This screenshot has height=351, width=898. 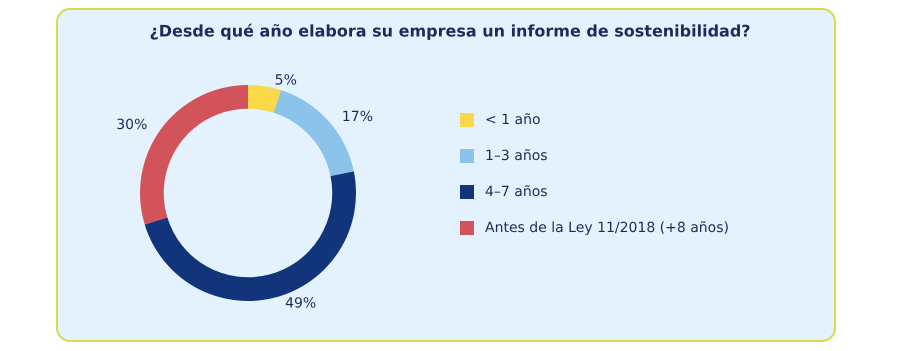 What do you see at coordinates (516, 156) in the screenshot?
I see `legend-label: 1–3 años` at bounding box center [516, 156].